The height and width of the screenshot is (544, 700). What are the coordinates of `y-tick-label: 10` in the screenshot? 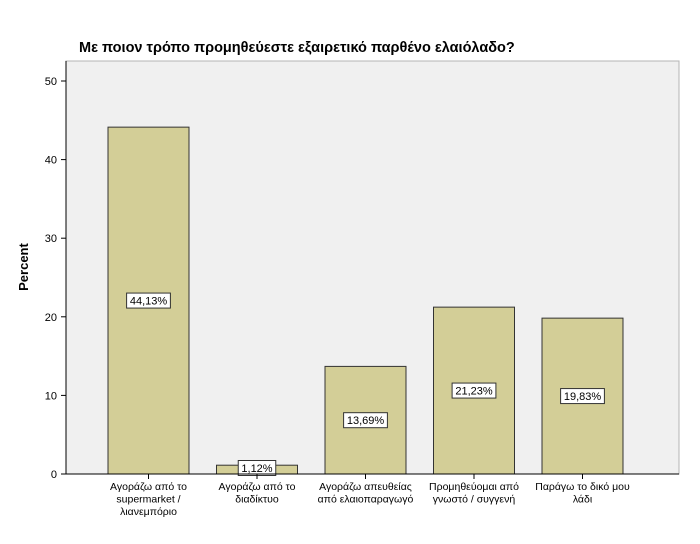 It's located at (51, 396).